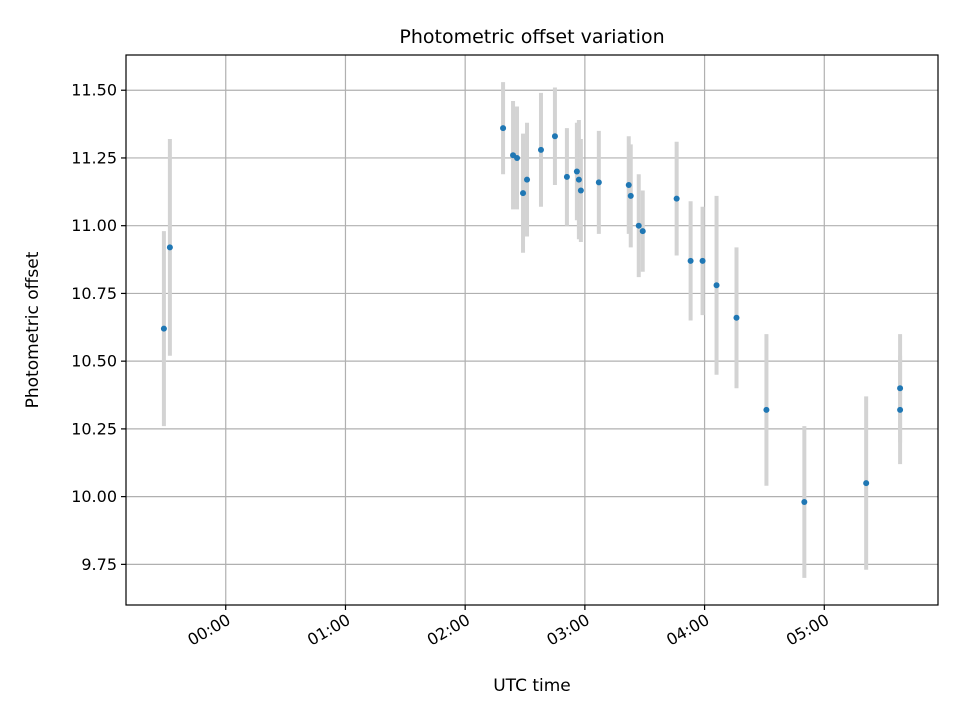 This screenshot has height=720, width=960. I want to click on y-tick-label: 10.00, so click(94, 496).